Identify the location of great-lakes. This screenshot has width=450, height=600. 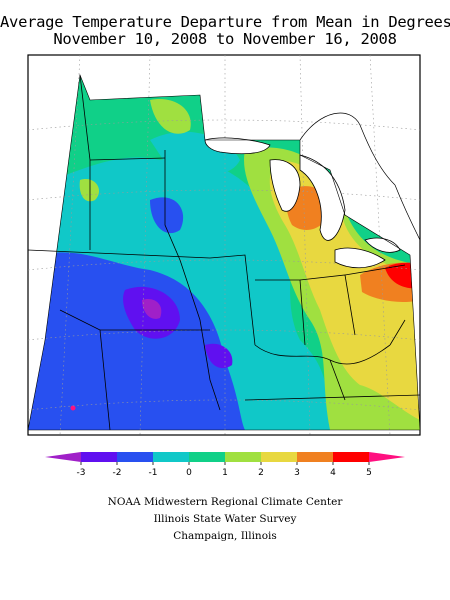
(302, 203).